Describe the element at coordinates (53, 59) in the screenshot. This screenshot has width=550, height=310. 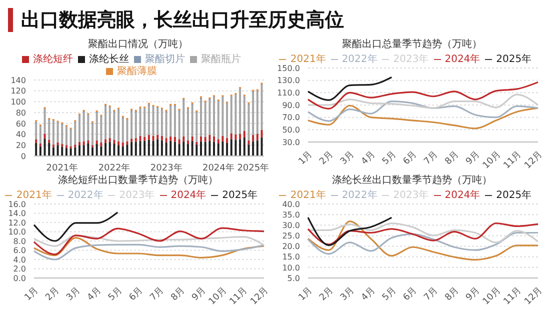
I see `legend-label: 涤纶短纤` at that location.